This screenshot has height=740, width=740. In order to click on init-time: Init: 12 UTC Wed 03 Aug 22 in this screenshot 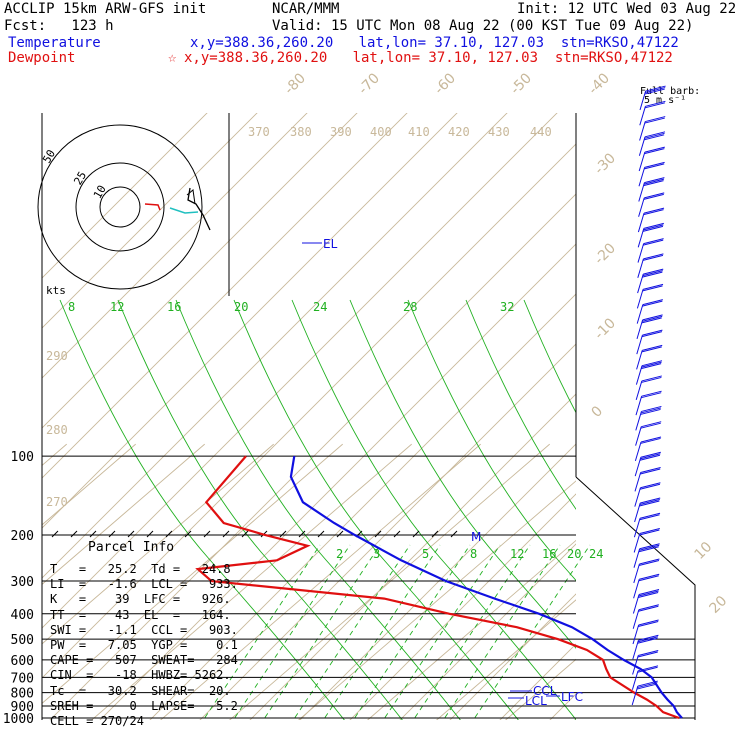, I will do `click(627, 9)`.